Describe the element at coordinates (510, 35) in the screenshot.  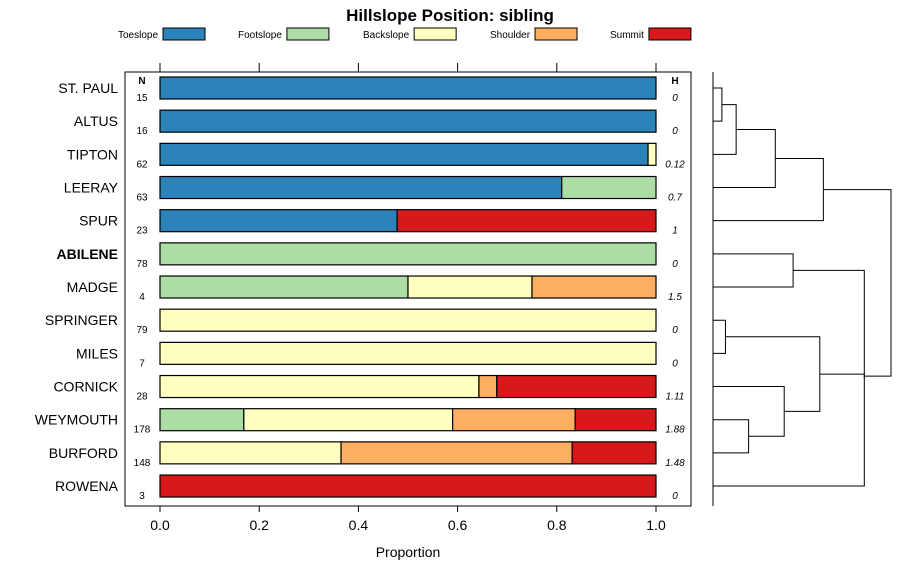
I see `legend-label: Shoulder` at that location.